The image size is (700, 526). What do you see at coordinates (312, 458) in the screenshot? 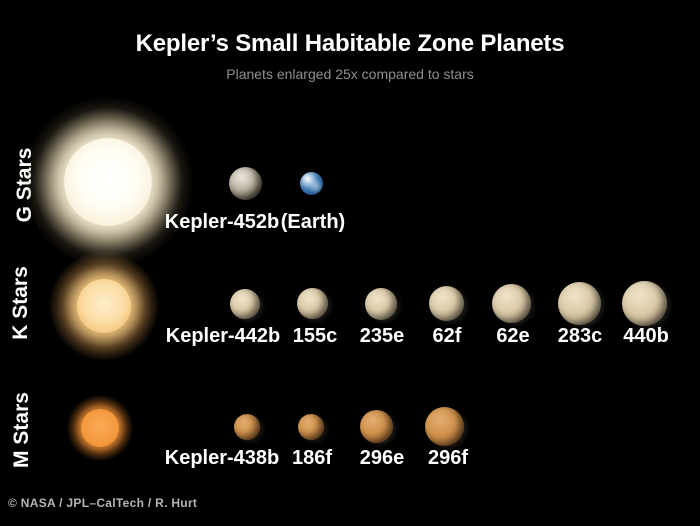
I see `planet-label-kepler-186f: 186f` at bounding box center [312, 458].